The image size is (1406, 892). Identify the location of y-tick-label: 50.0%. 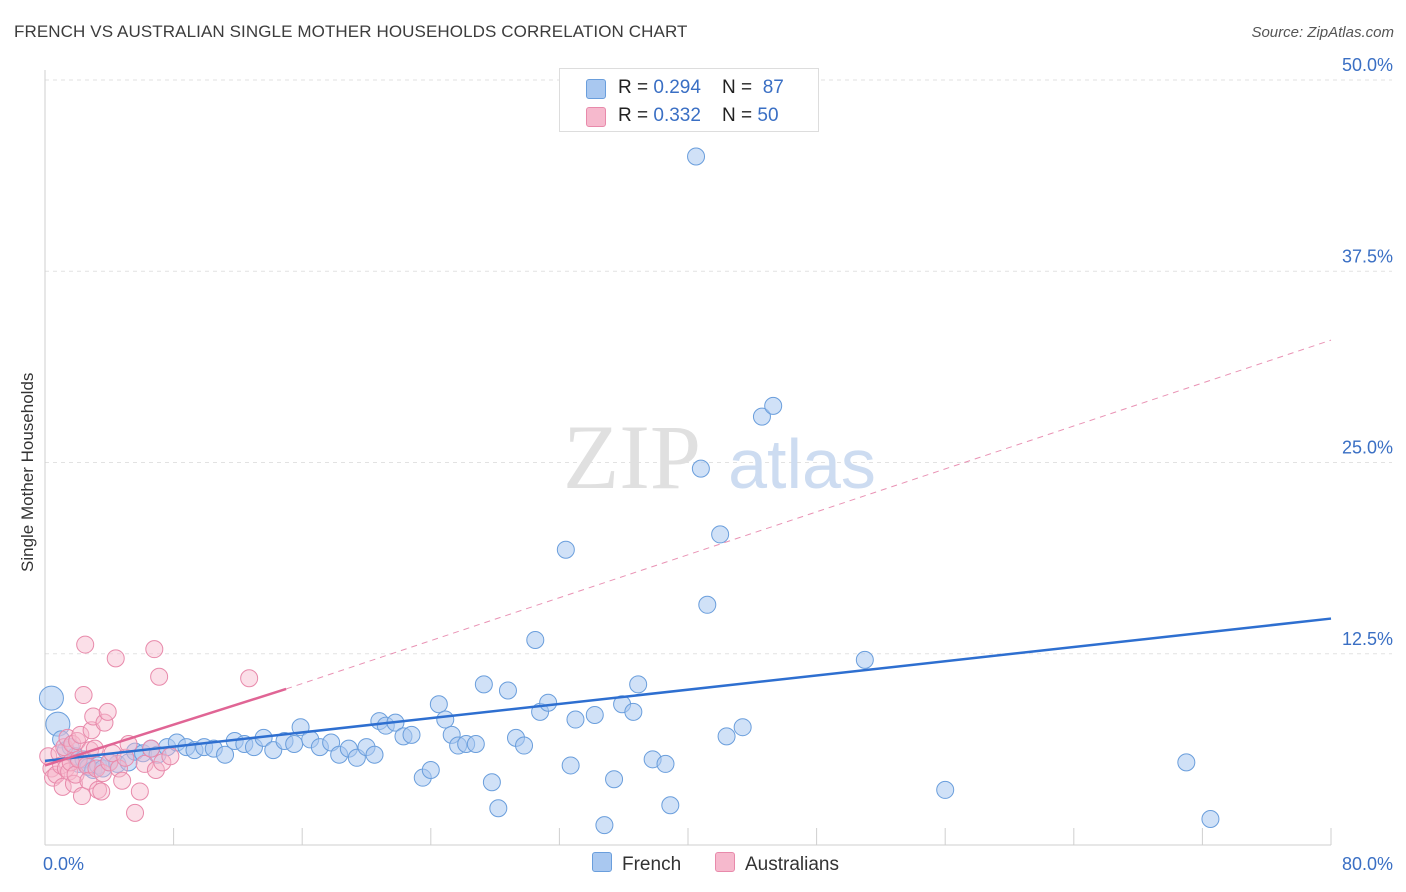
(1367, 65).